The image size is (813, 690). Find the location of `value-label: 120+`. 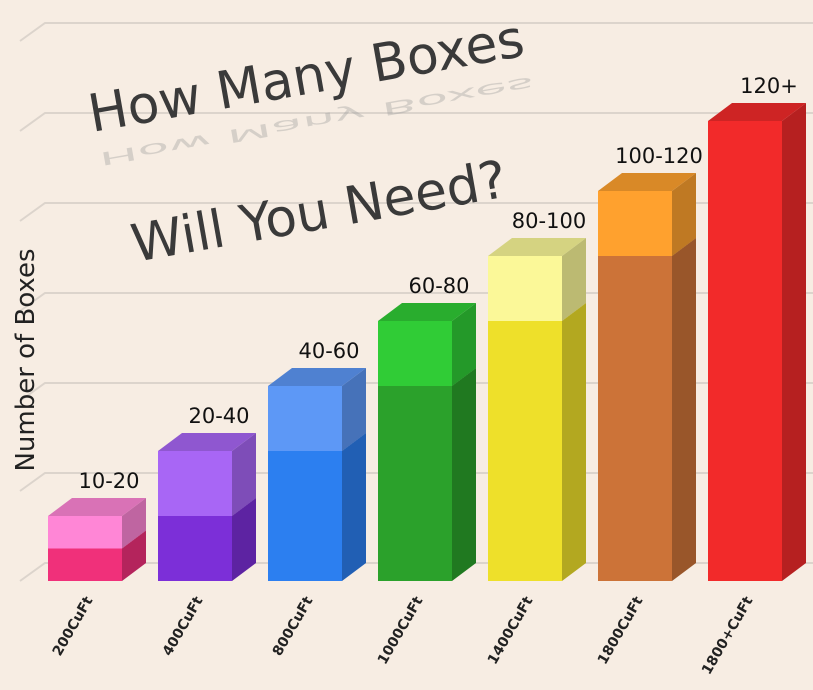

value-label: 120+ is located at coordinates (769, 86).